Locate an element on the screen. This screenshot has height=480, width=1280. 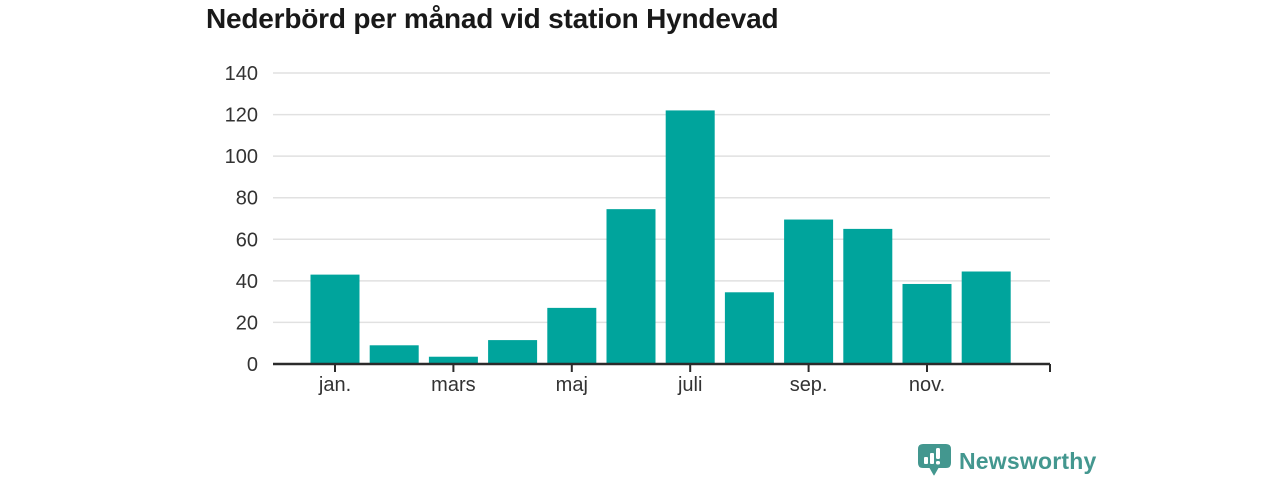
newsworthy-brand-text: Newsworthy is located at coordinates (1028, 460).